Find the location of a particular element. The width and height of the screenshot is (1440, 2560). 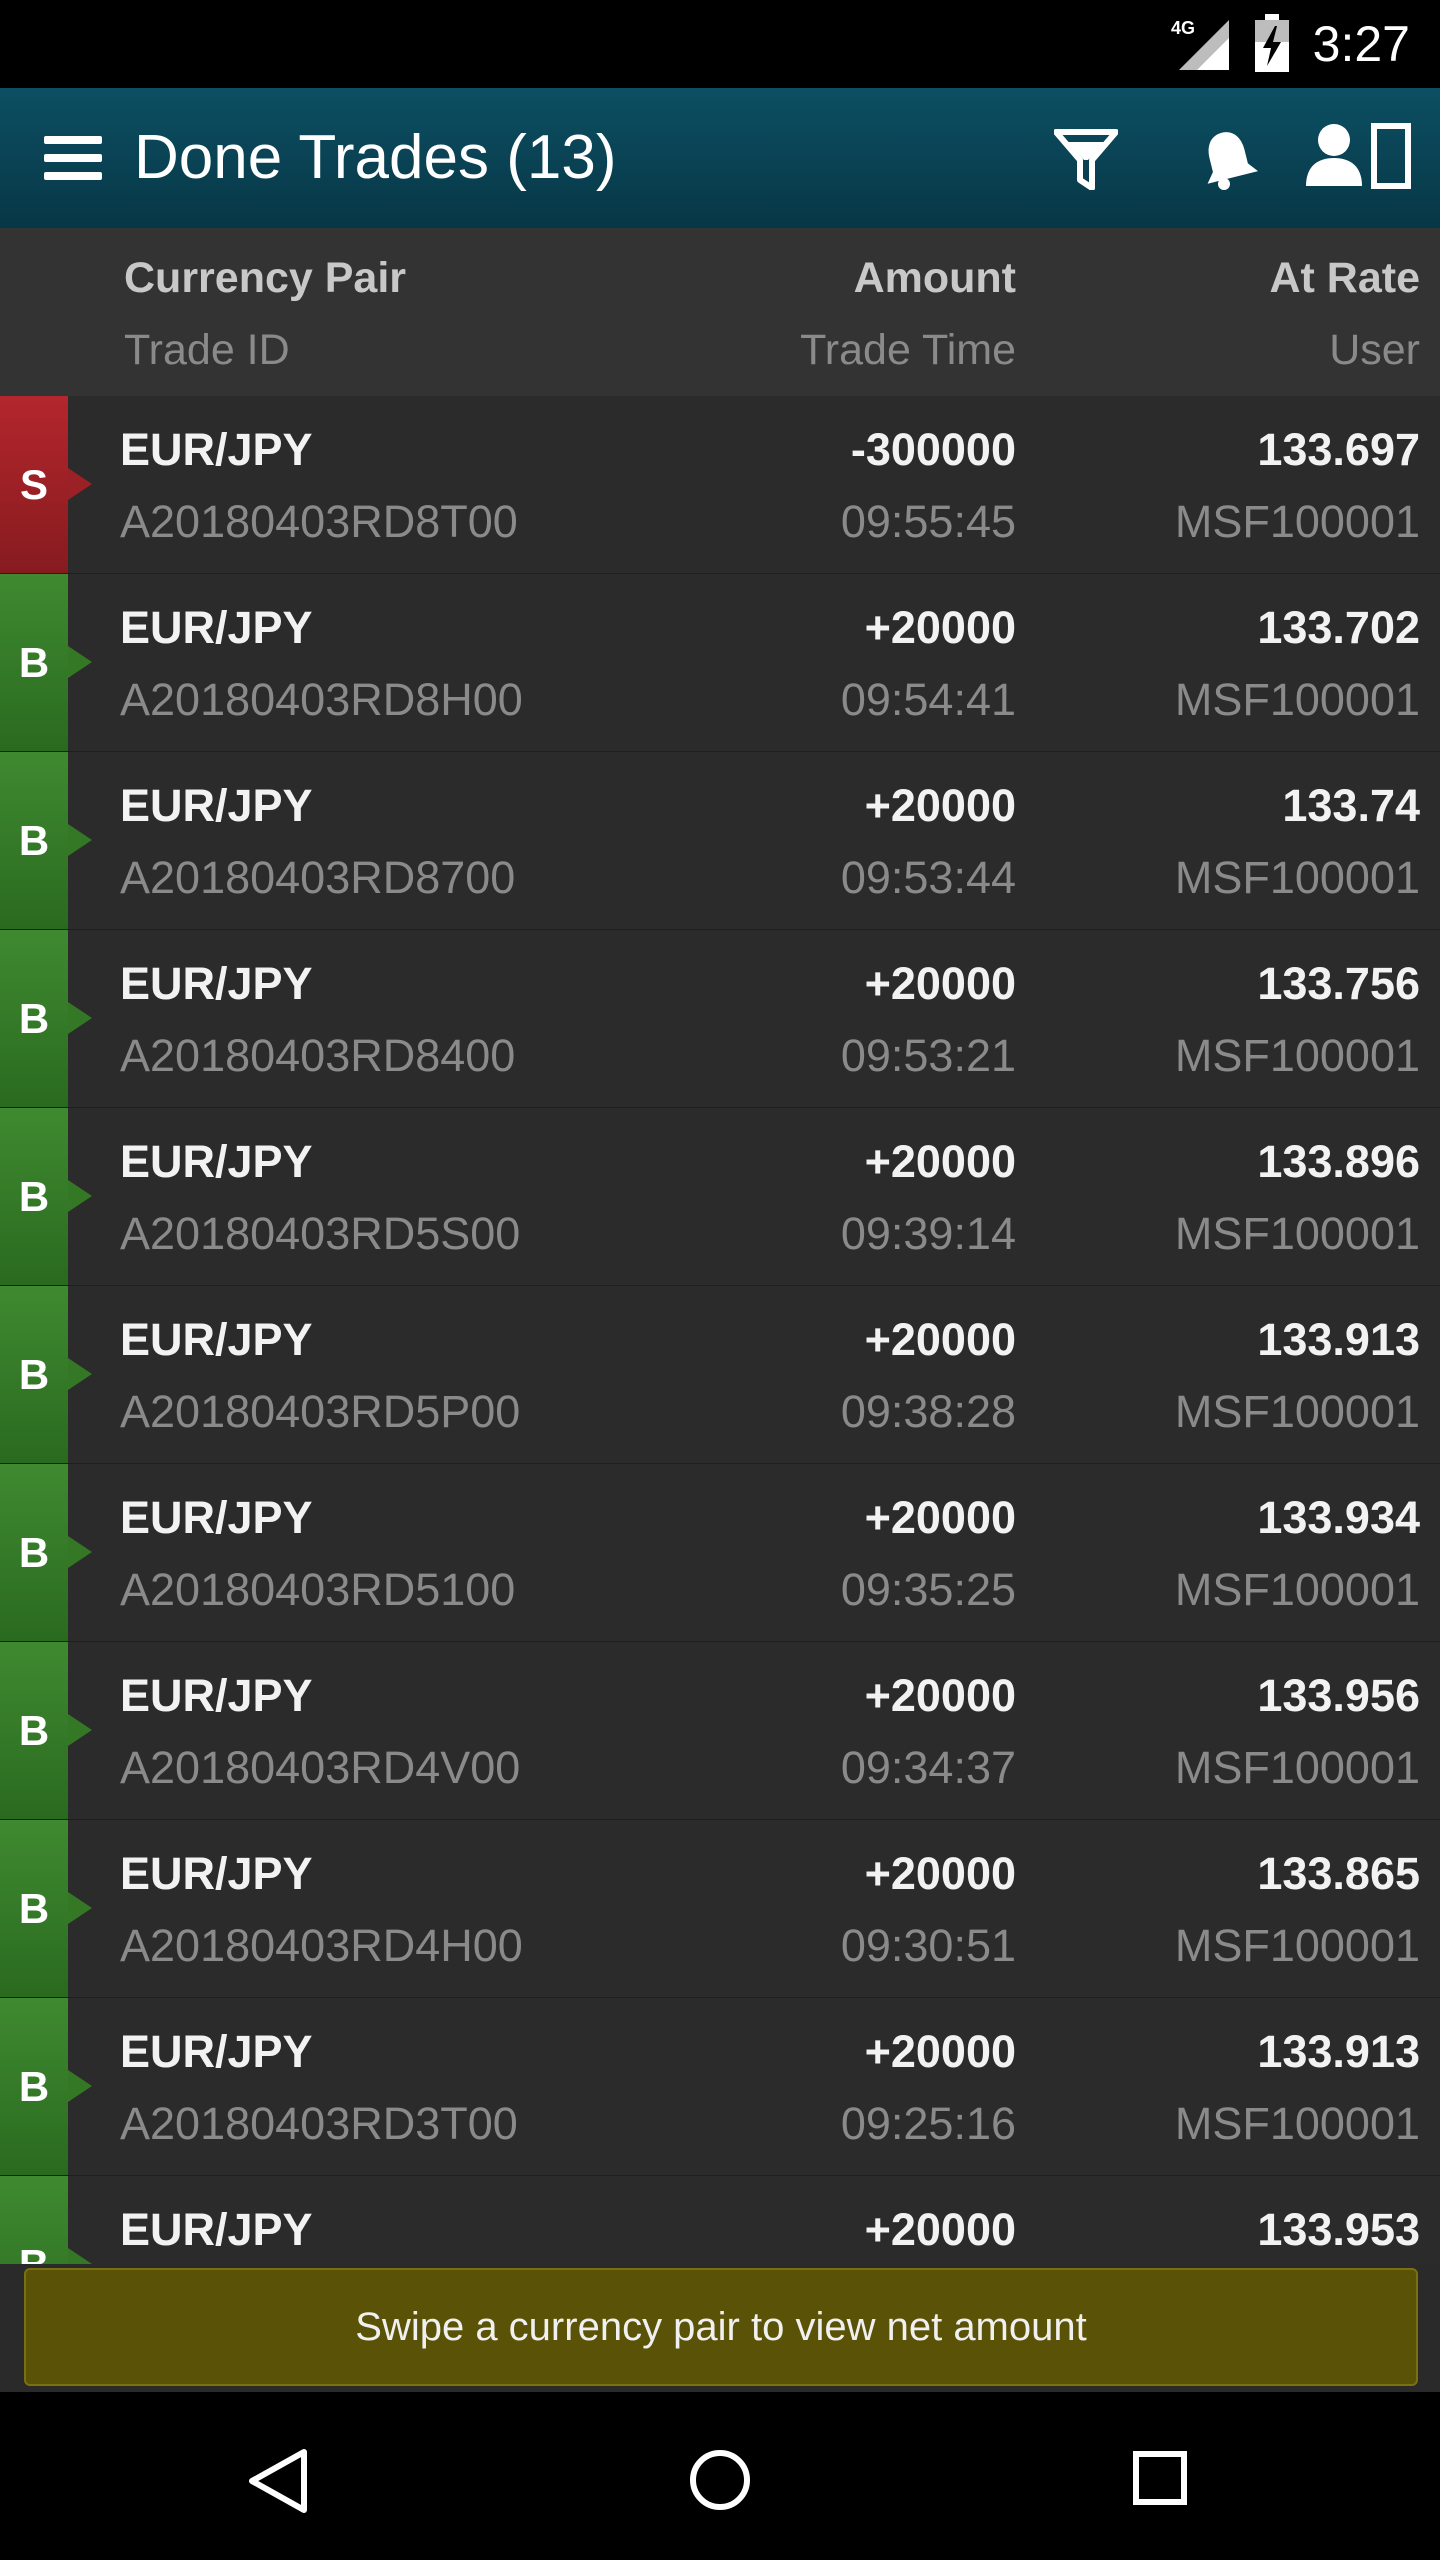

trade-id: A20180403RD4H00 is located at coordinates (321, 1945).